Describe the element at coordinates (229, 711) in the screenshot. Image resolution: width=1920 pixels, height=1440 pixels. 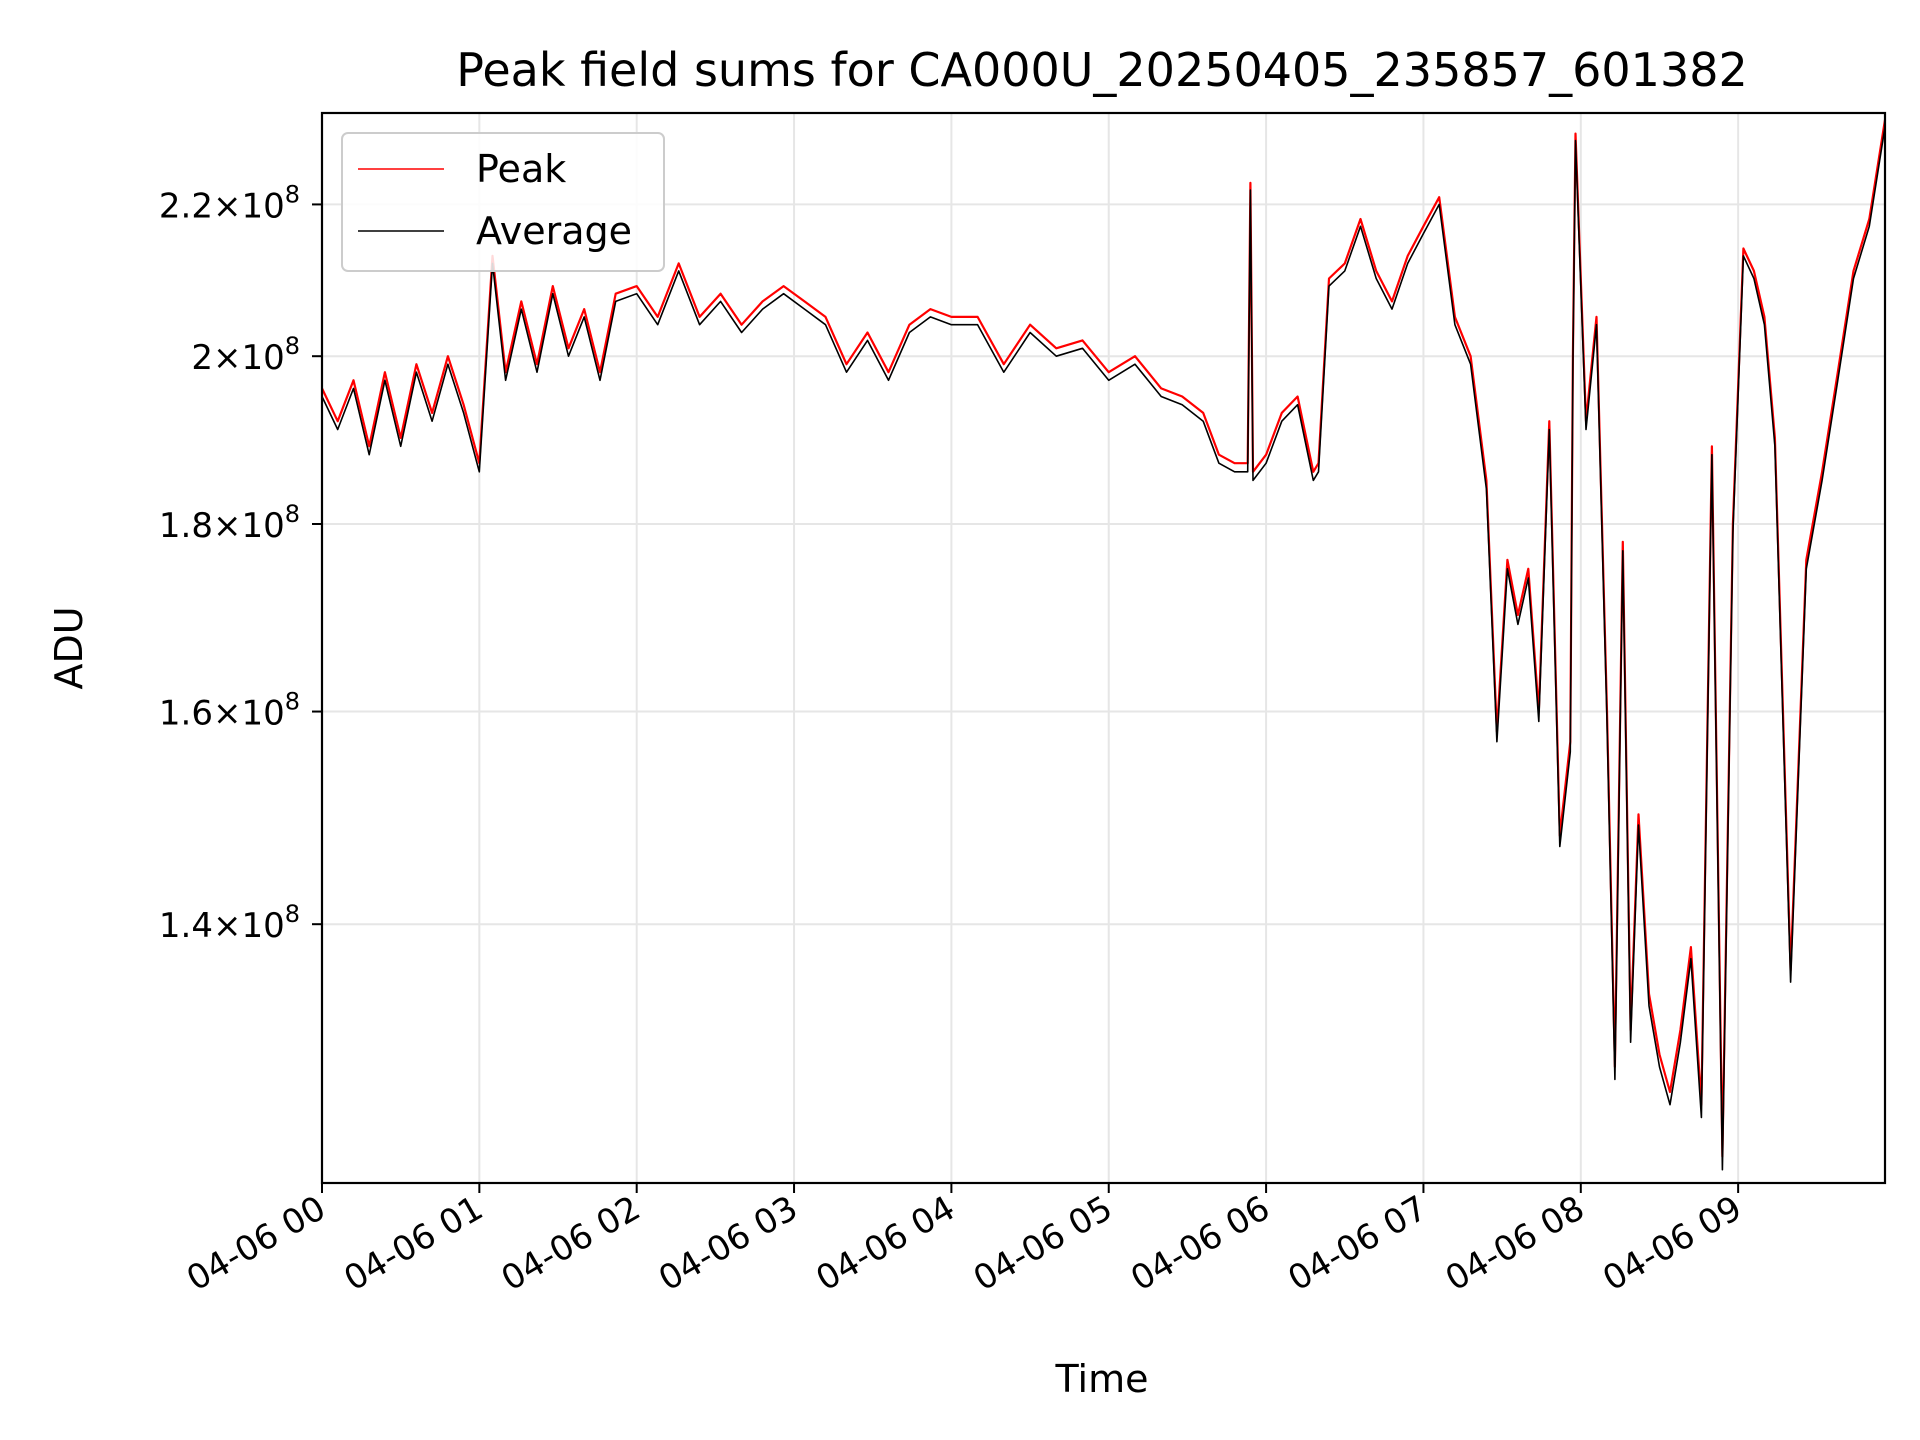
I see `y-tick-label: 1.6×108` at that location.